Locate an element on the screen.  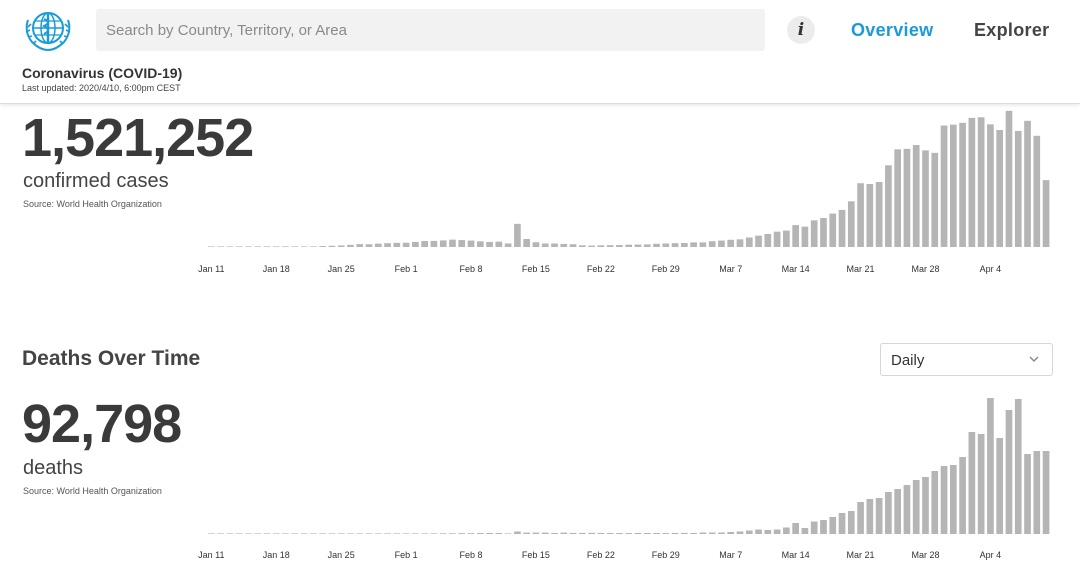
last-updated-text: Last updated: 2020/4/10, 6:00pm CEST is located at coordinates (101, 88).